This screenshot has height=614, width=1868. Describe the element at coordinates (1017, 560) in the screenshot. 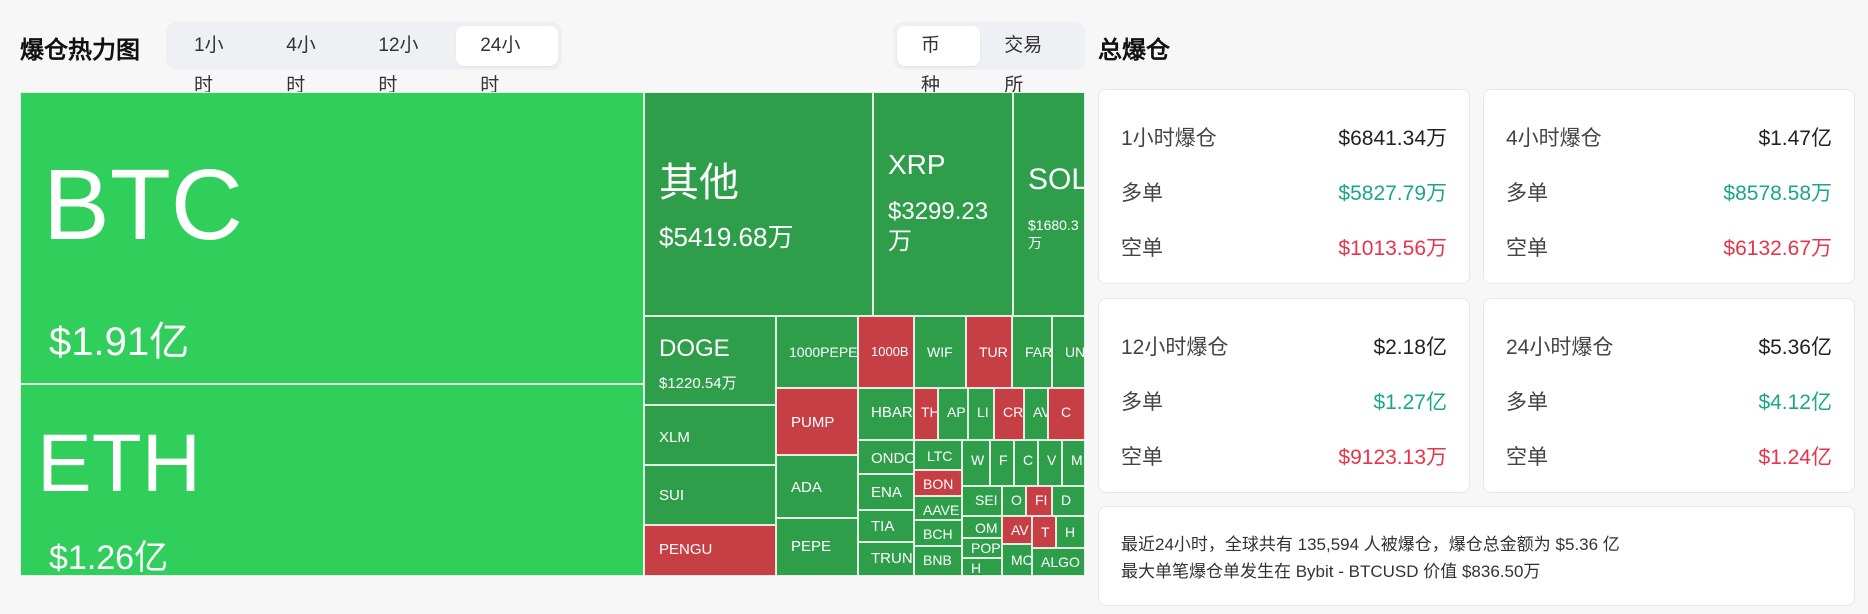

I see `heatmap-tile: MC` at that location.